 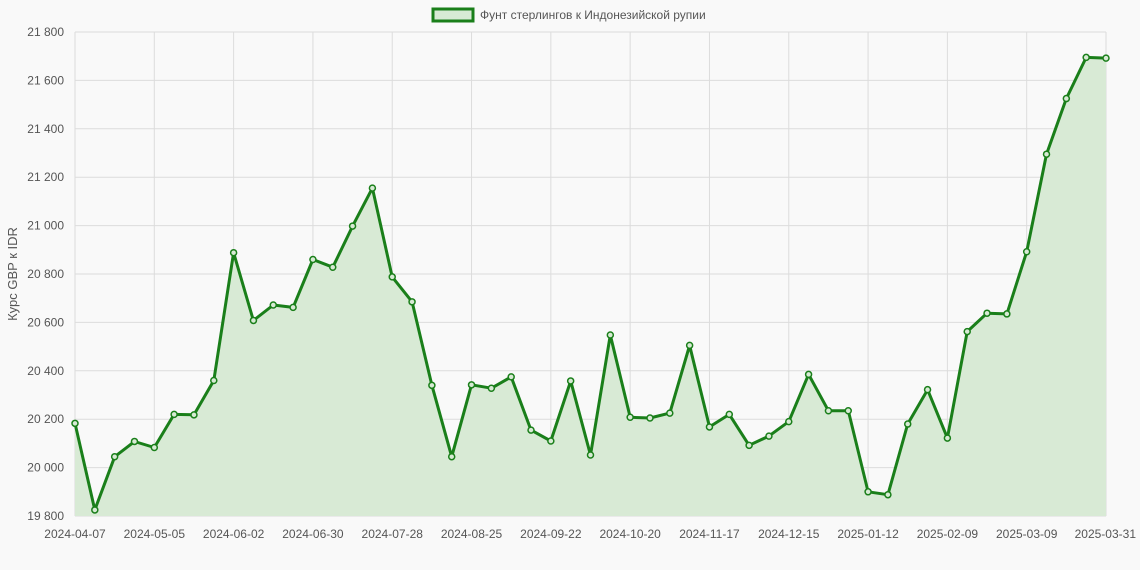 What do you see at coordinates (453, 15) in the screenshot?
I see `legend-swatch` at bounding box center [453, 15].